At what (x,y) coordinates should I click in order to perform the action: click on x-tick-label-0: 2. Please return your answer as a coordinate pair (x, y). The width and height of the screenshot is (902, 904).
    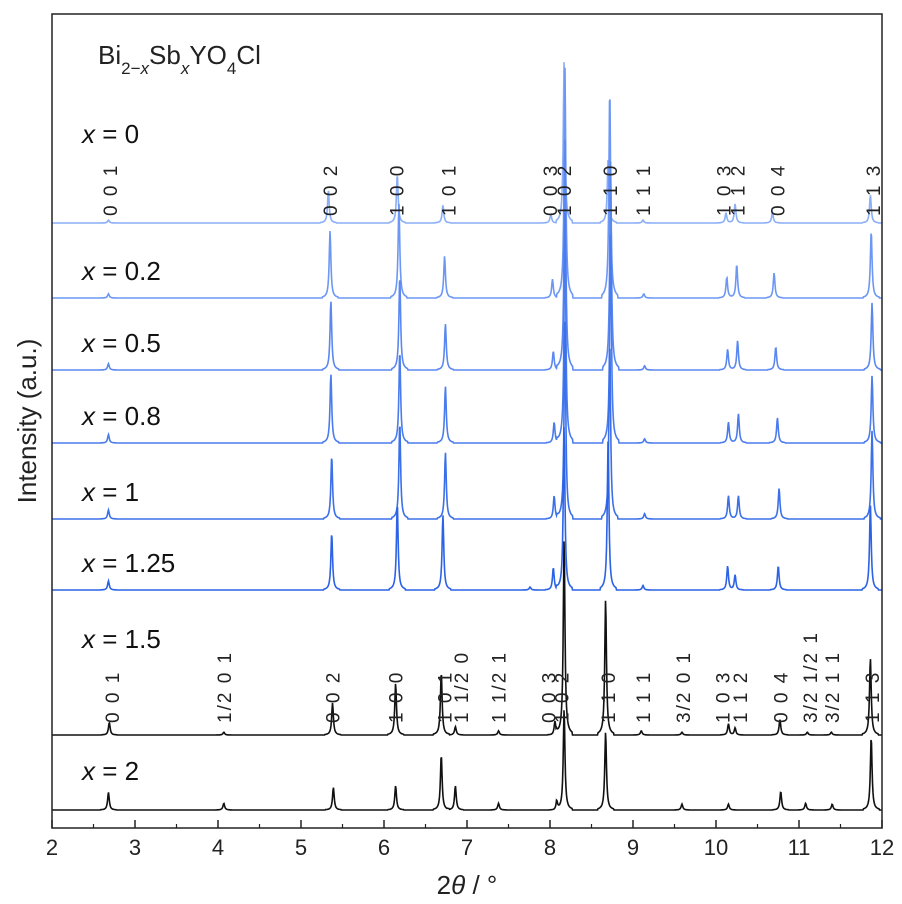
    Looking at the image, I should click on (52, 847).